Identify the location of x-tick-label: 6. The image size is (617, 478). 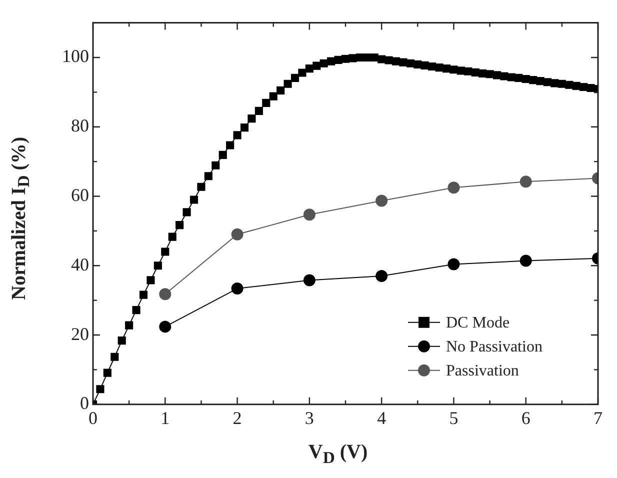
(525, 418).